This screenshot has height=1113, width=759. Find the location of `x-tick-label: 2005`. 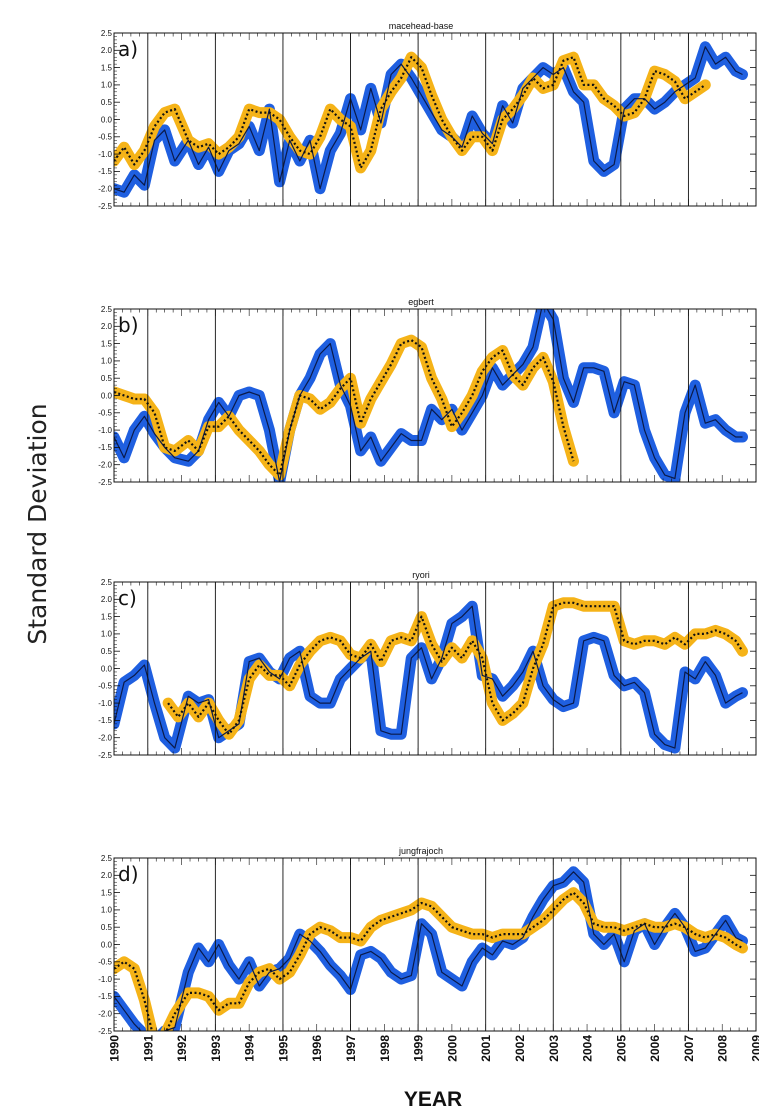

x-tick-label: 2005 is located at coordinates (621, 1048).